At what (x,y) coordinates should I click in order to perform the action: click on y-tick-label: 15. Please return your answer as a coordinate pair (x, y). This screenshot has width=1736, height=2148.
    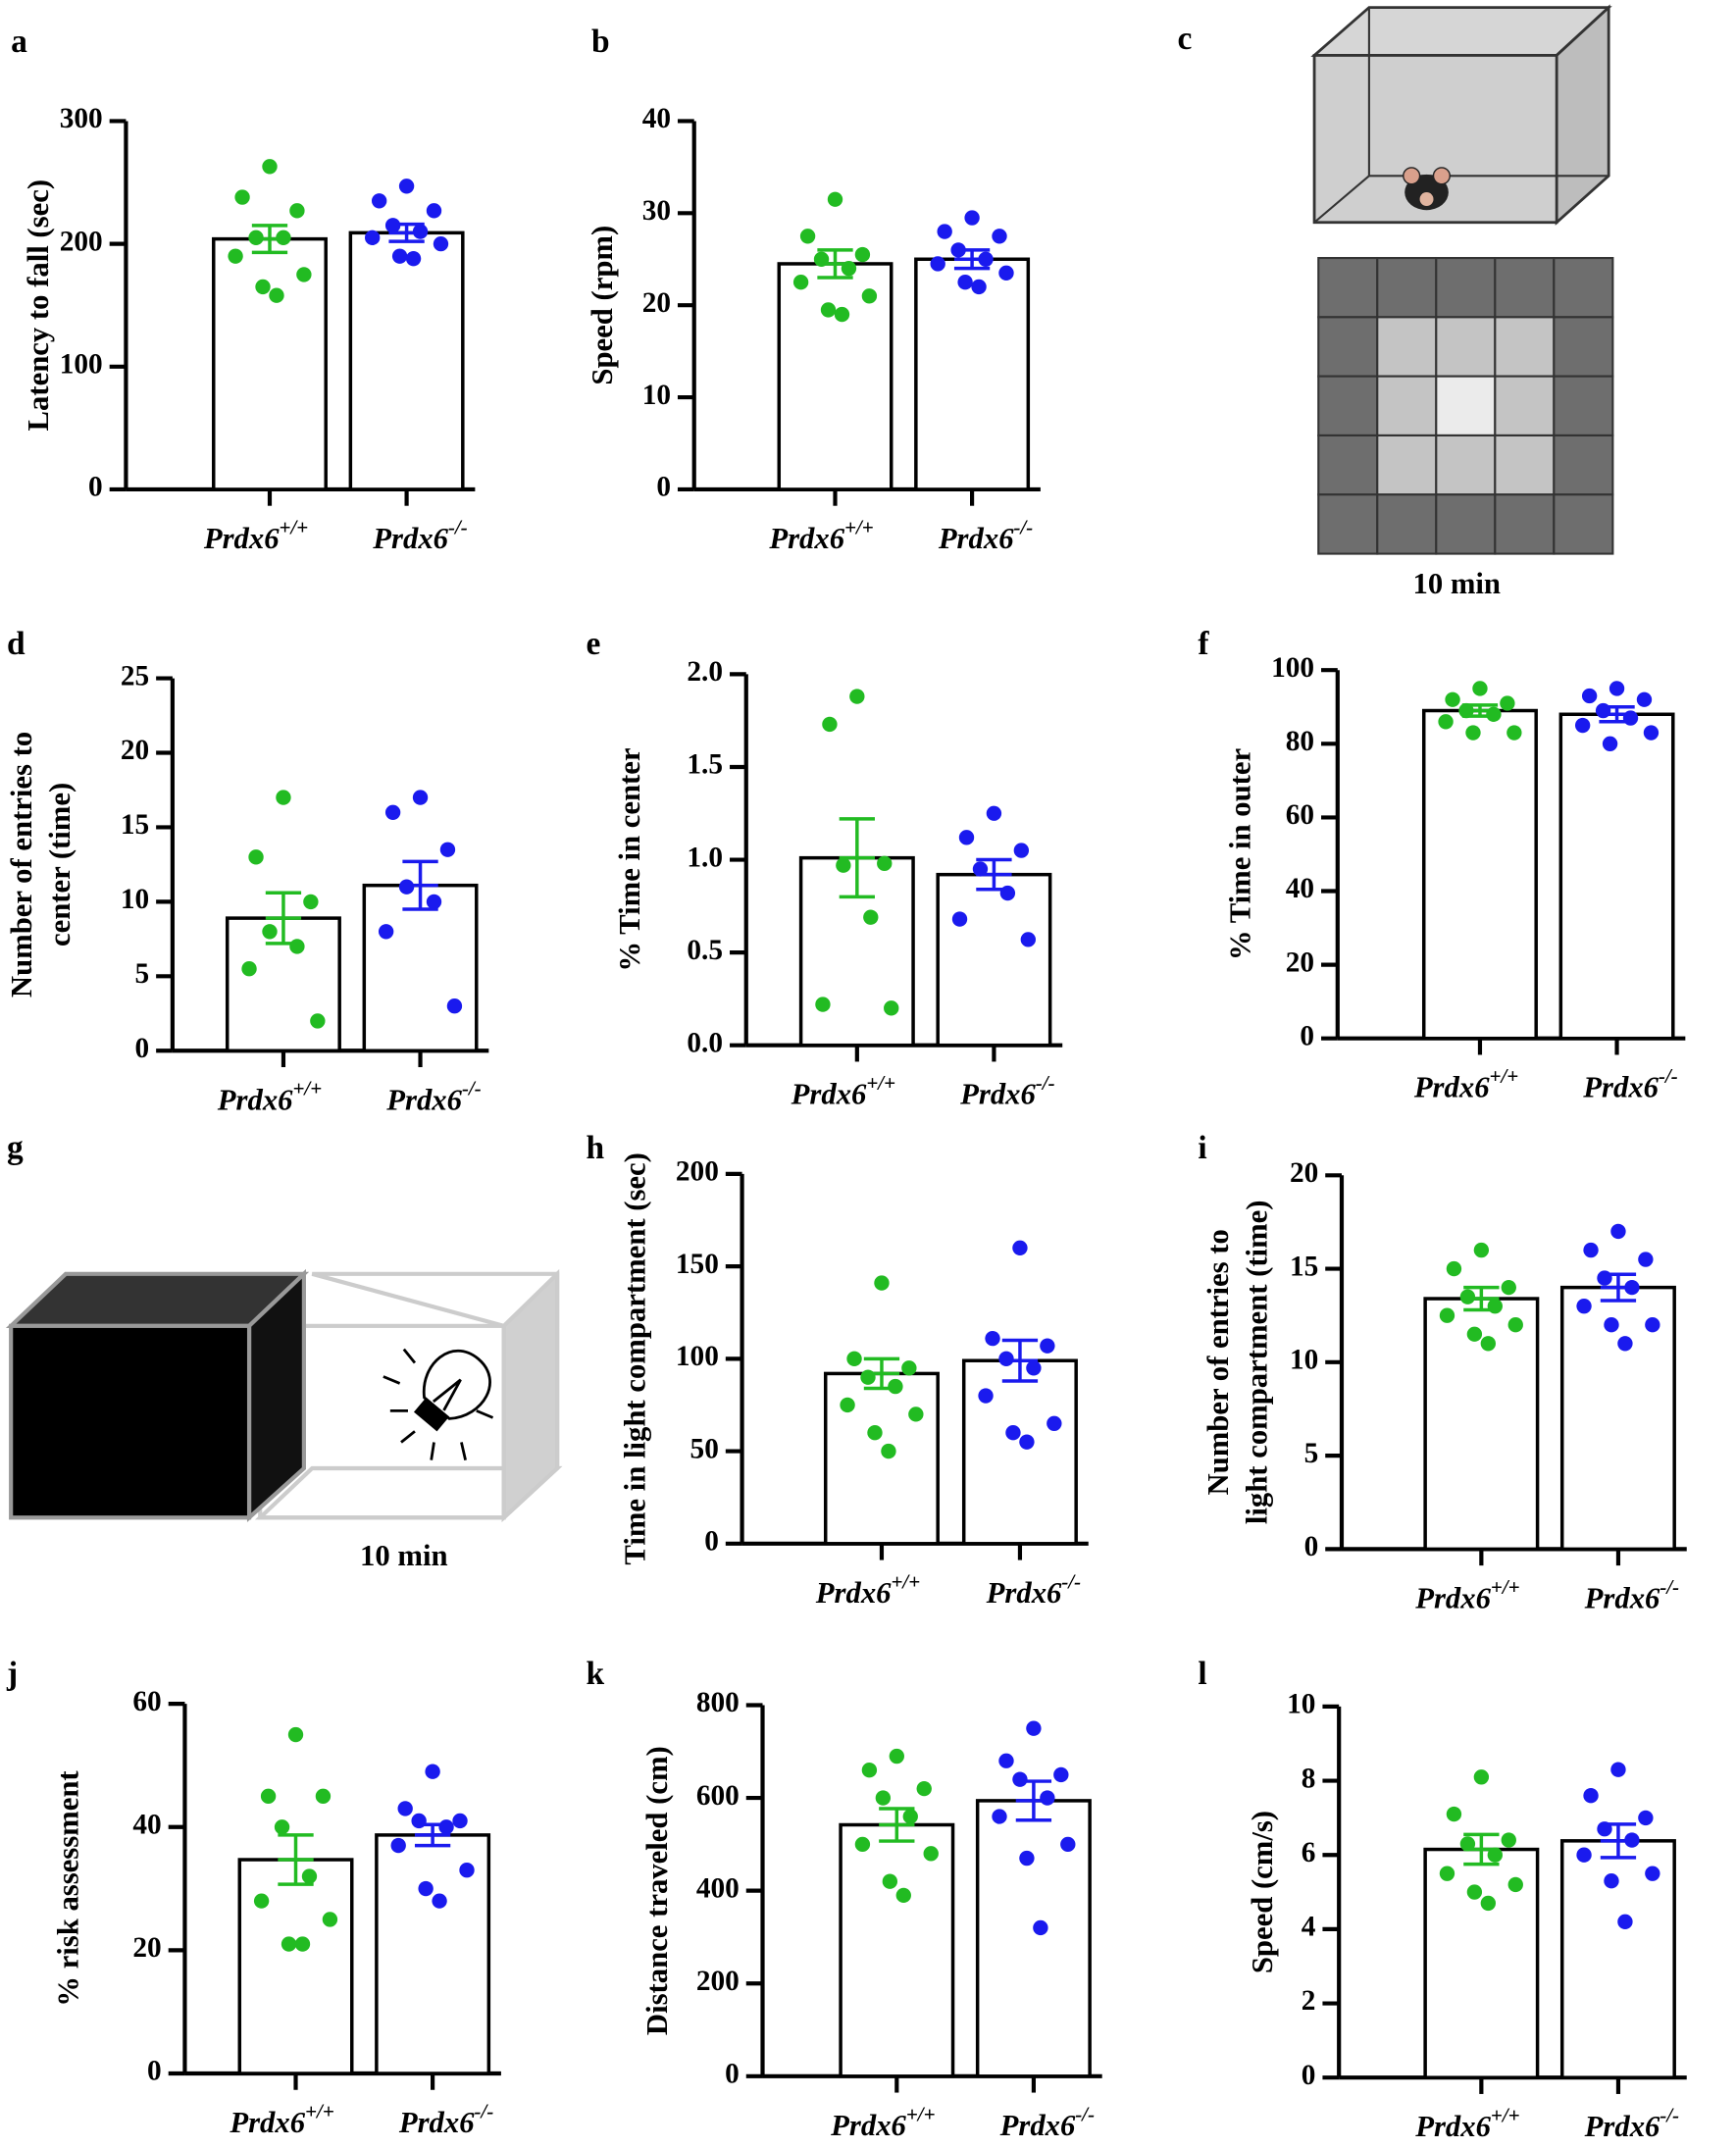
    Looking at the image, I should click on (135, 825).